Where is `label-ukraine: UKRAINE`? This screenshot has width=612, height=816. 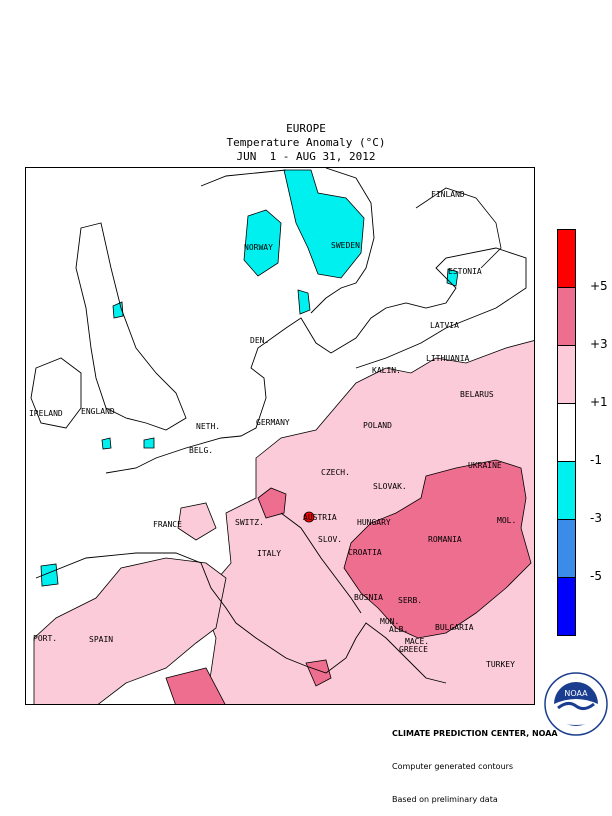
label-ukraine: UKRAINE is located at coordinates (485, 465).